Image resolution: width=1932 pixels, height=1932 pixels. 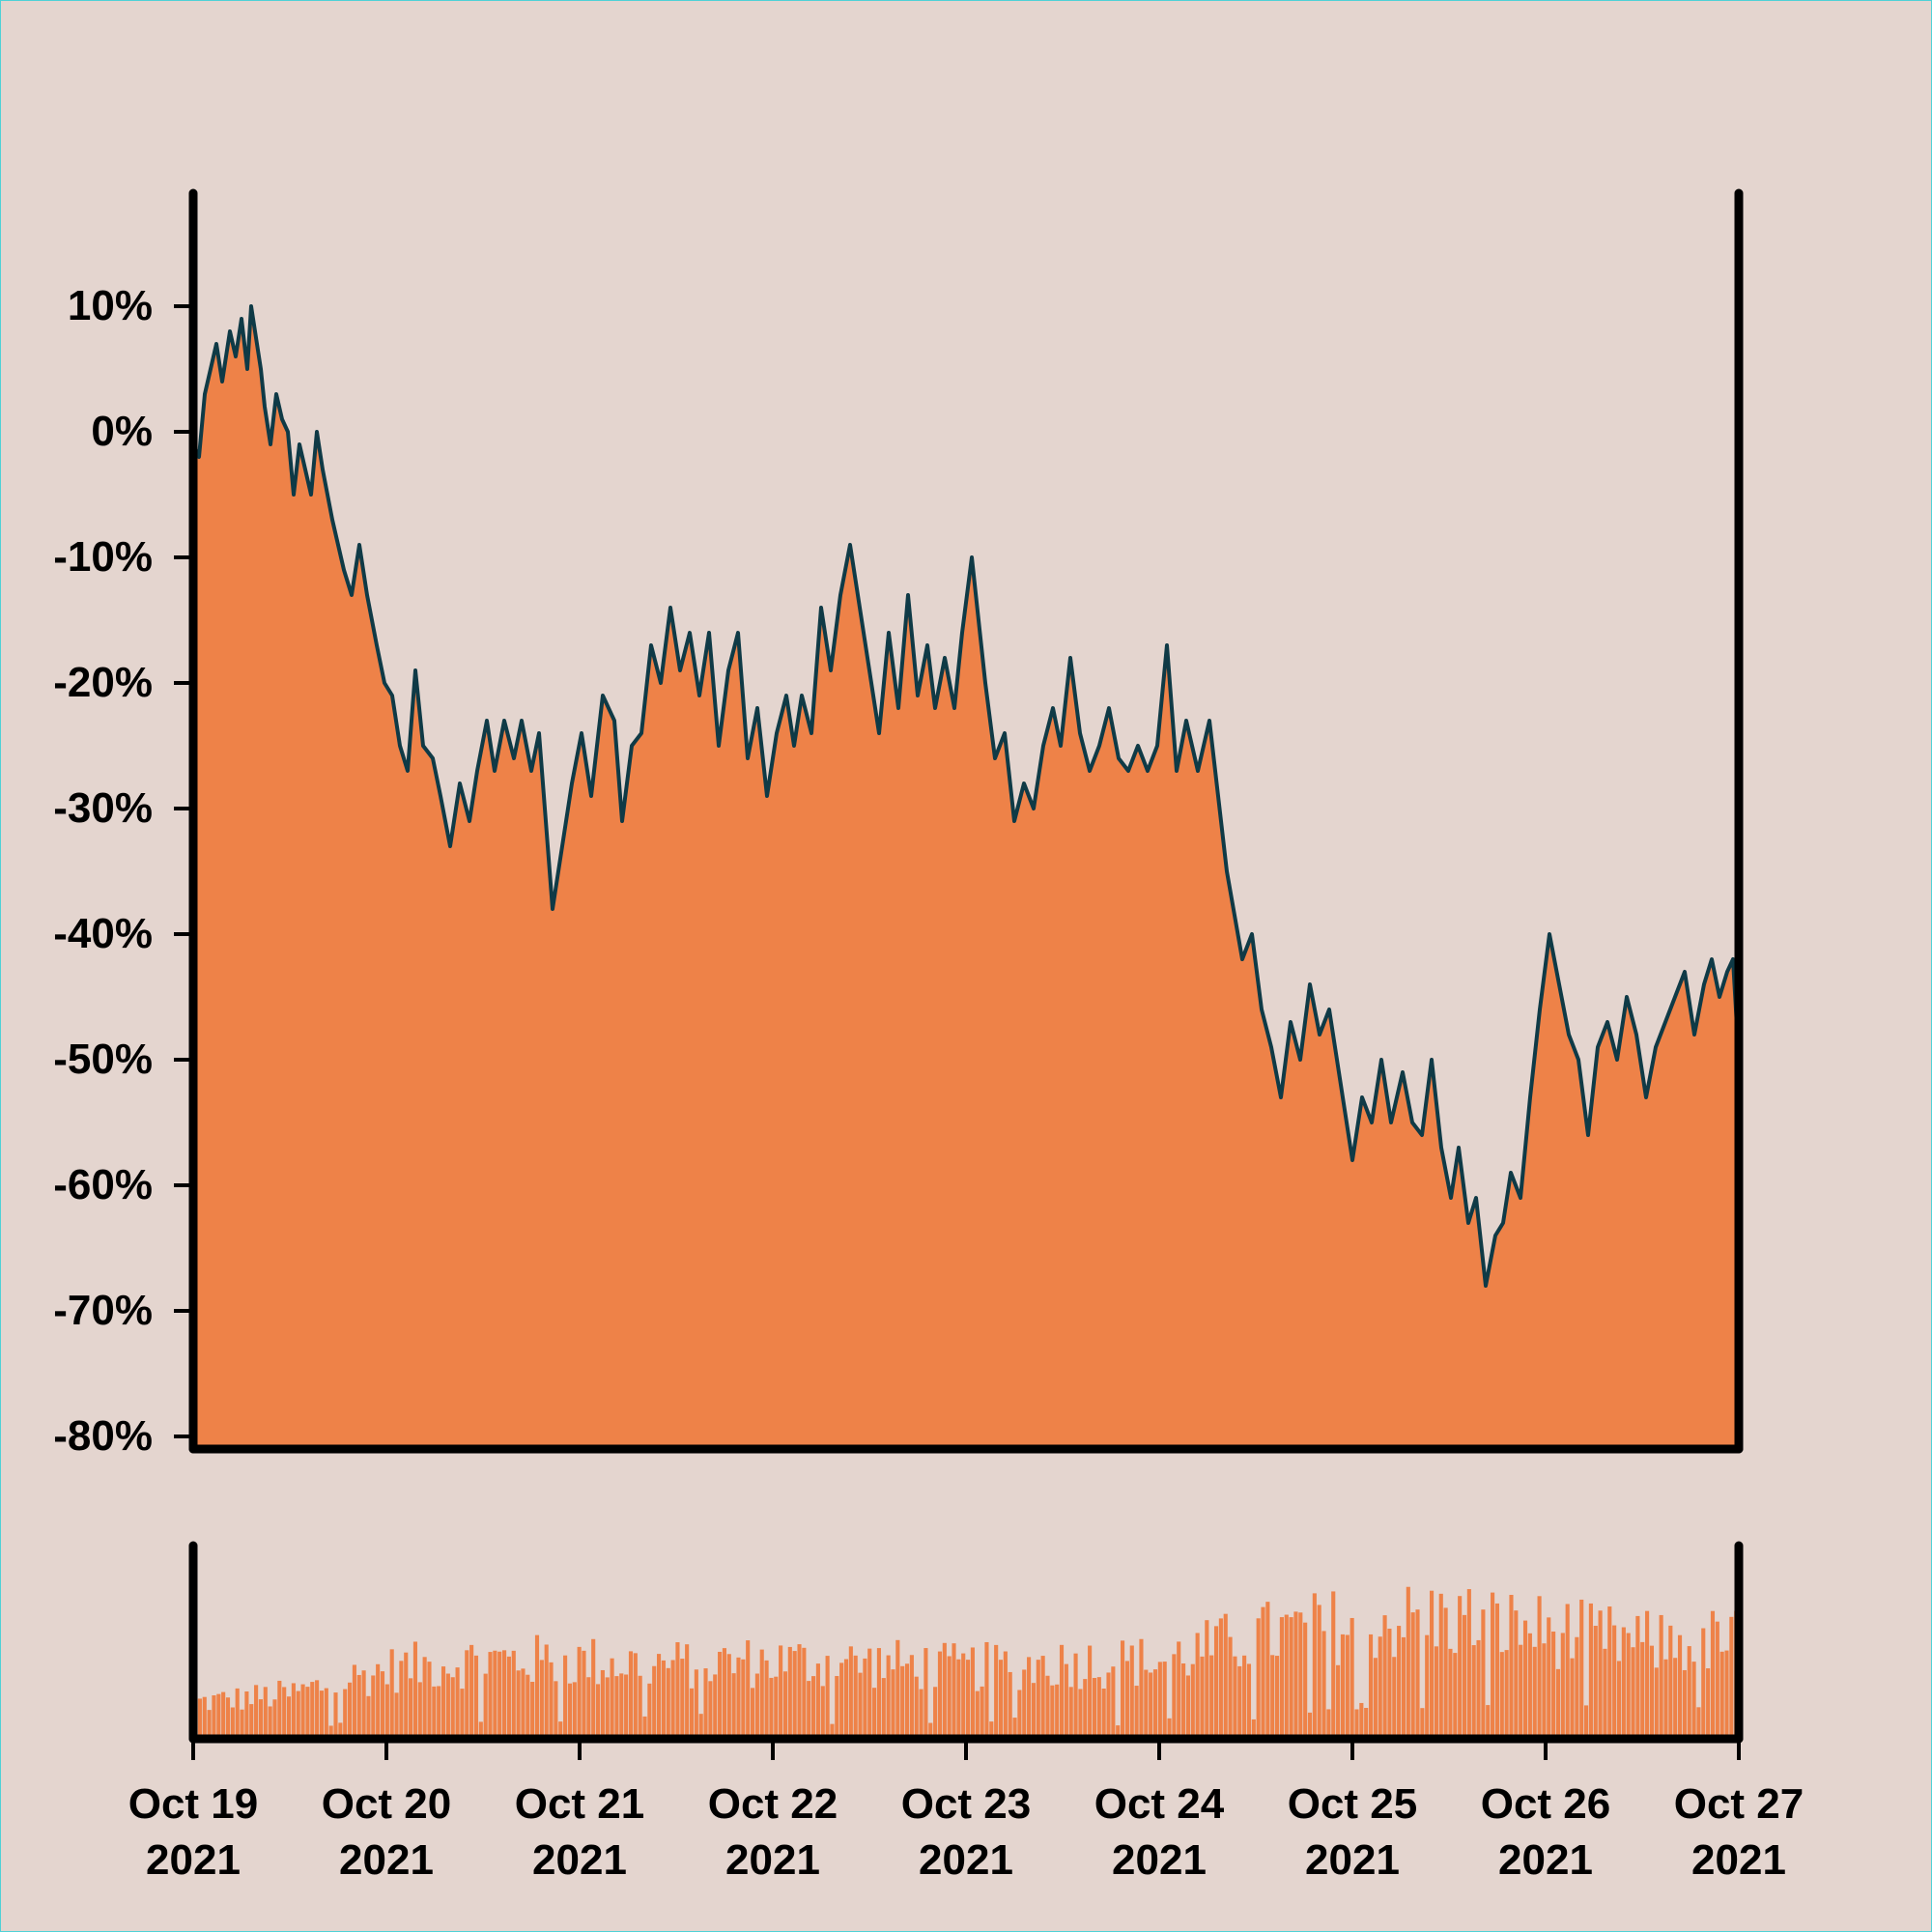 I want to click on y-tick-label: -30%, so click(x=103, y=808).